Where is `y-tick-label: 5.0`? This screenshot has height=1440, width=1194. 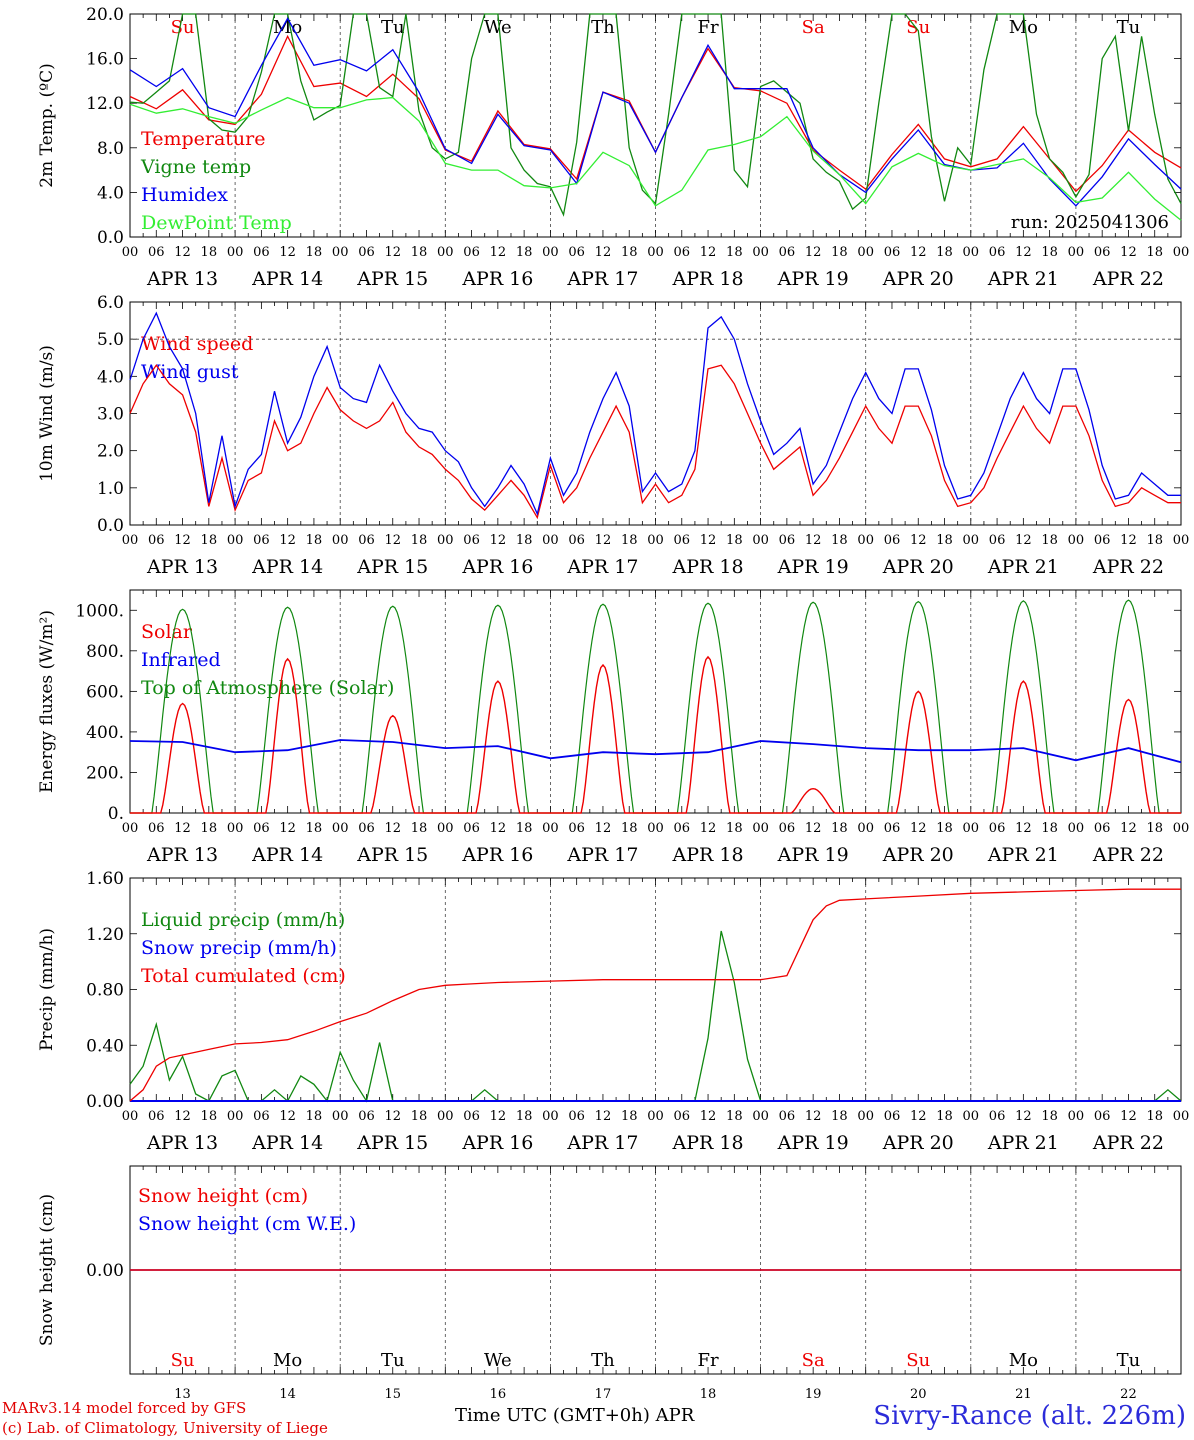
y-tick-label: 5.0 is located at coordinates (110, 340).